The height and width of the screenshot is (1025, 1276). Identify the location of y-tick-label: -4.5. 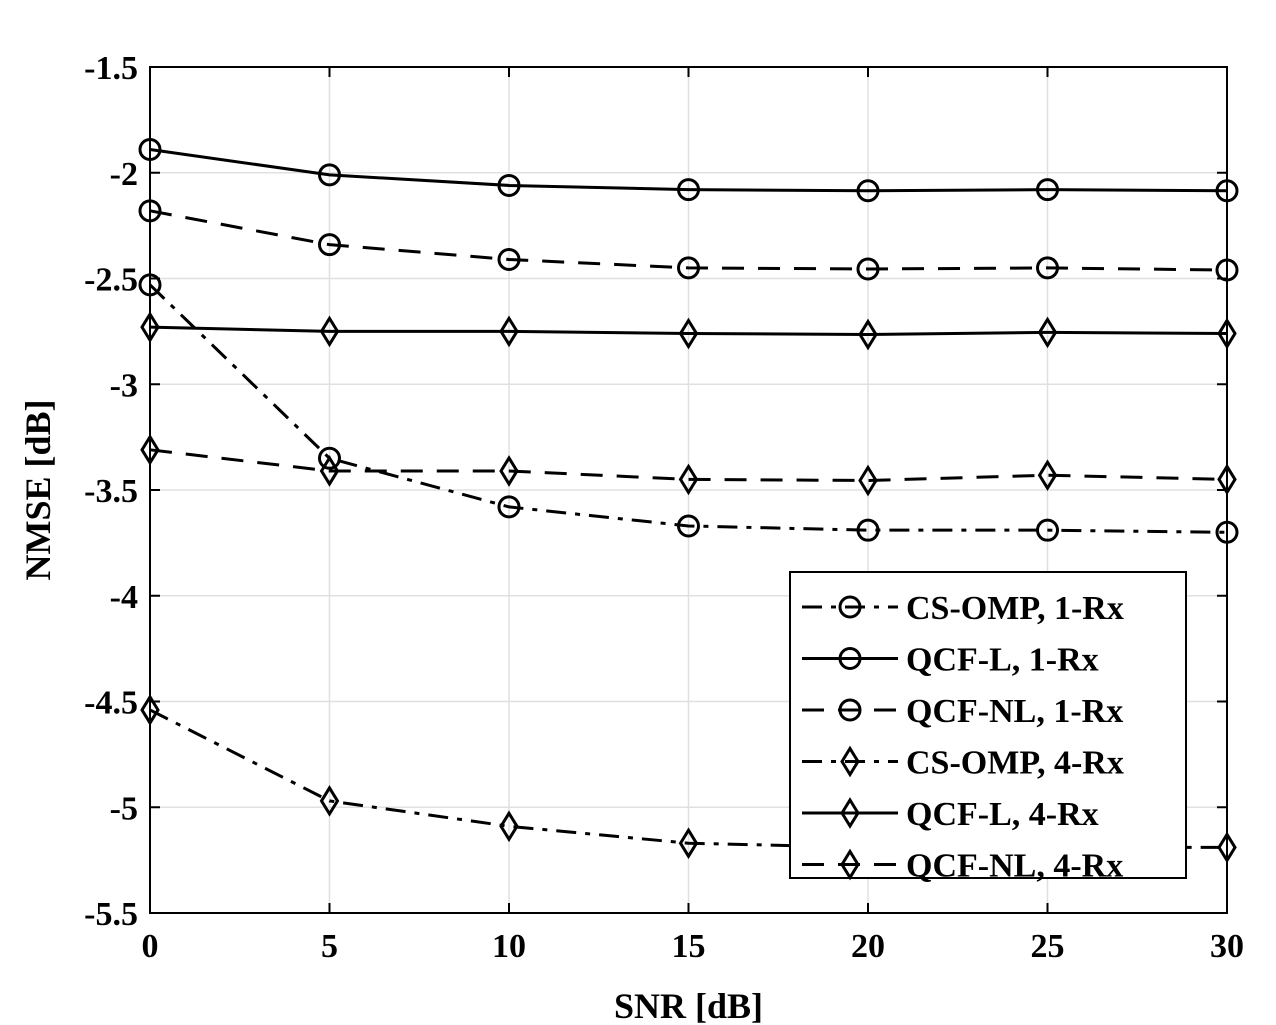
(111, 703).